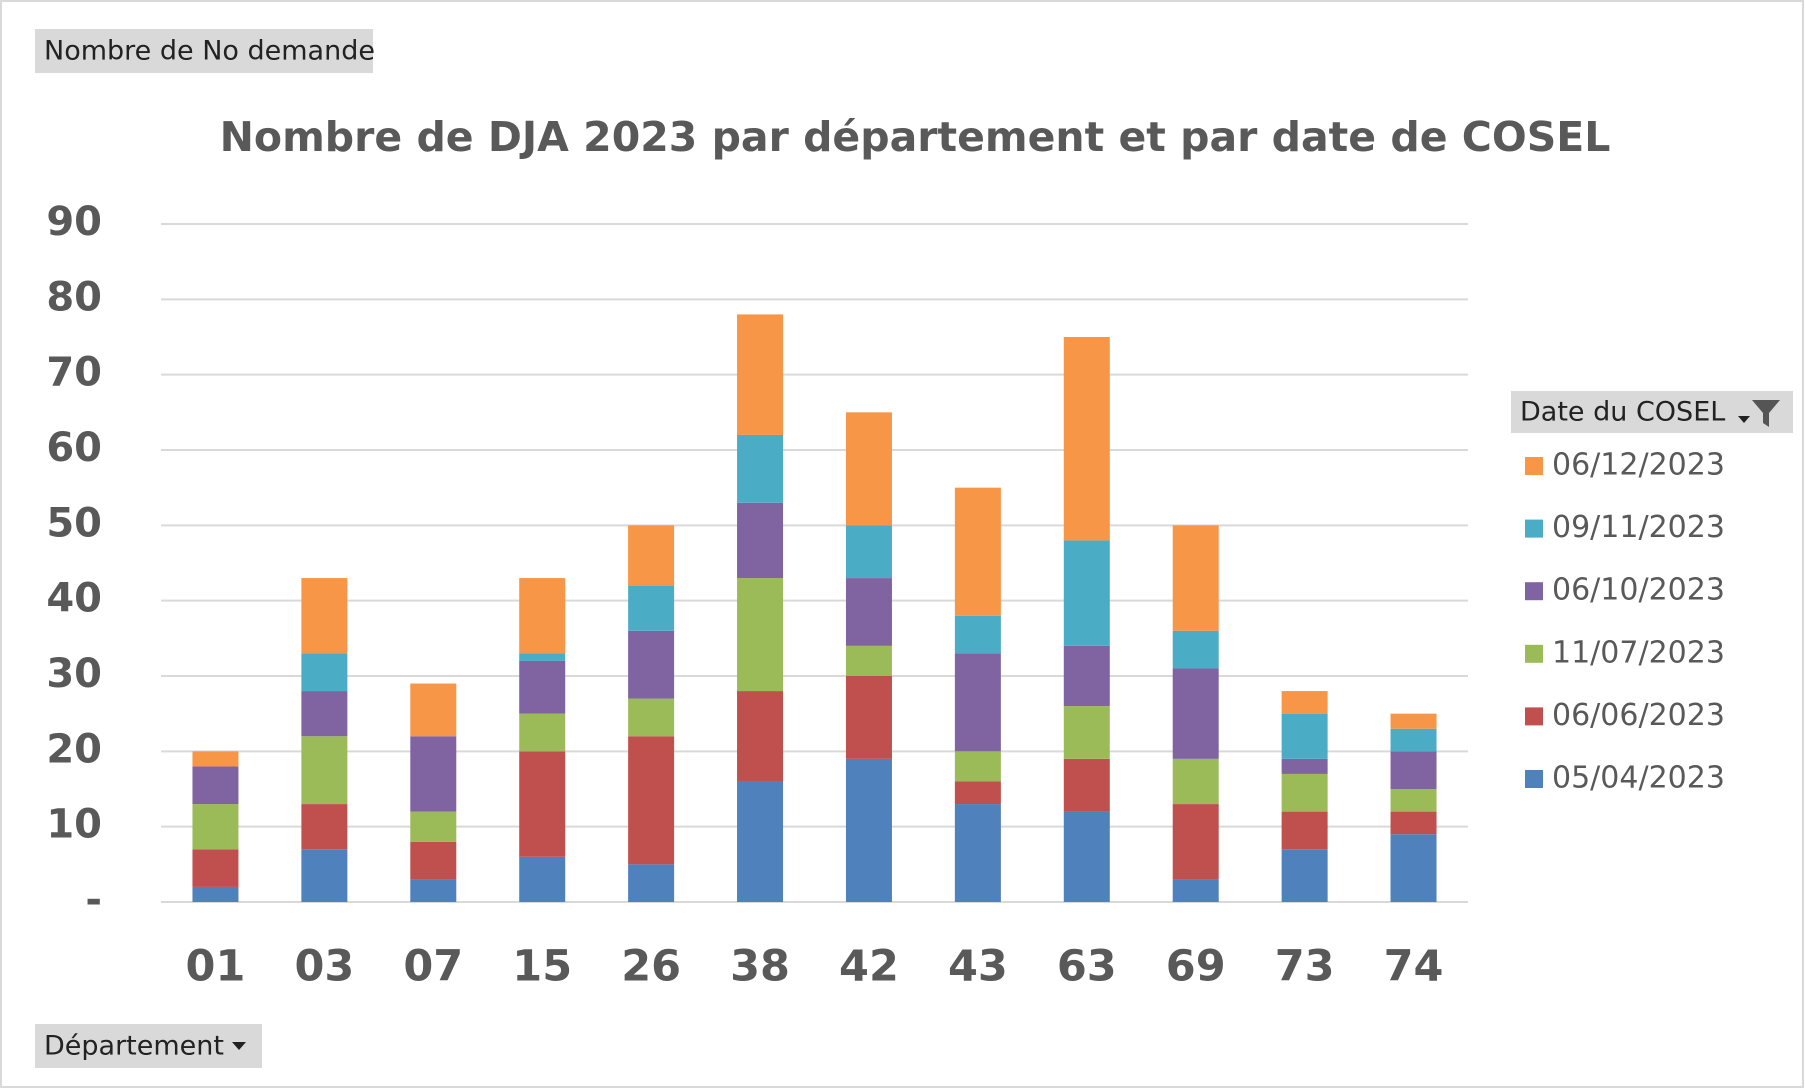 This screenshot has height=1089, width=1805. What do you see at coordinates (760, 967) in the screenshot?
I see `x-tick-label: 38` at bounding box center [760, 967].